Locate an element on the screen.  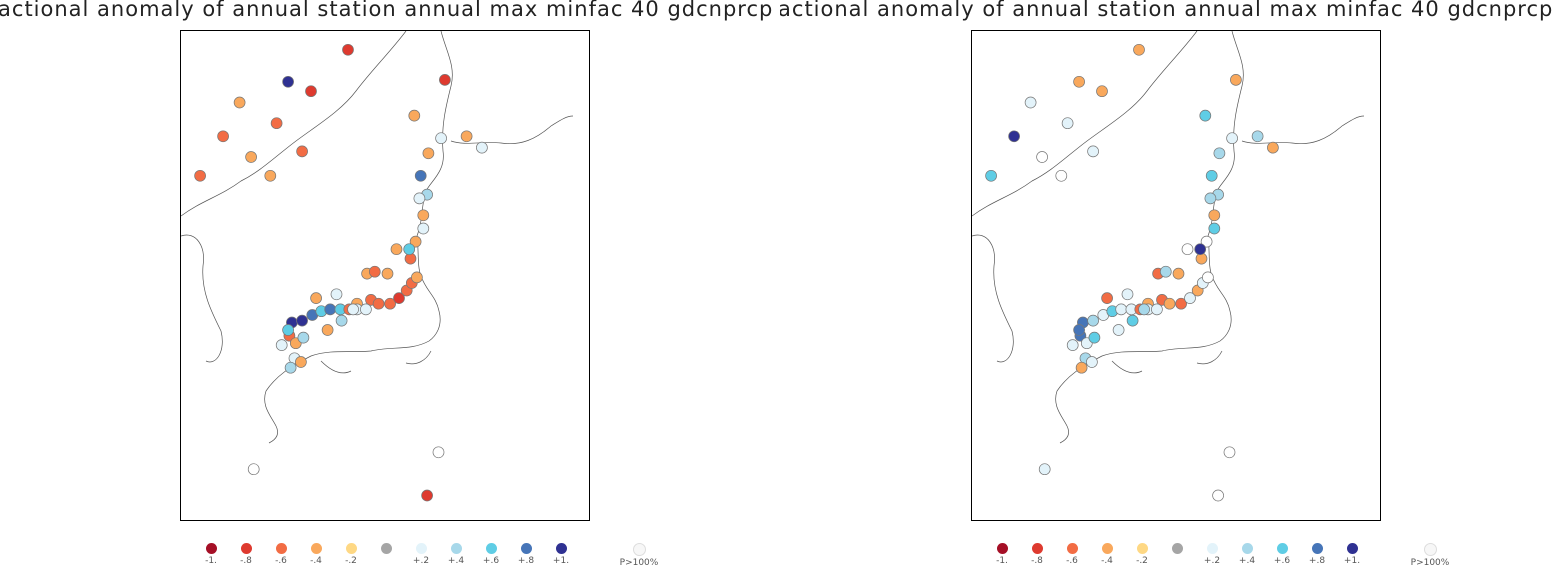
legend-label: +.2 is located at coordinates (1212, 561).